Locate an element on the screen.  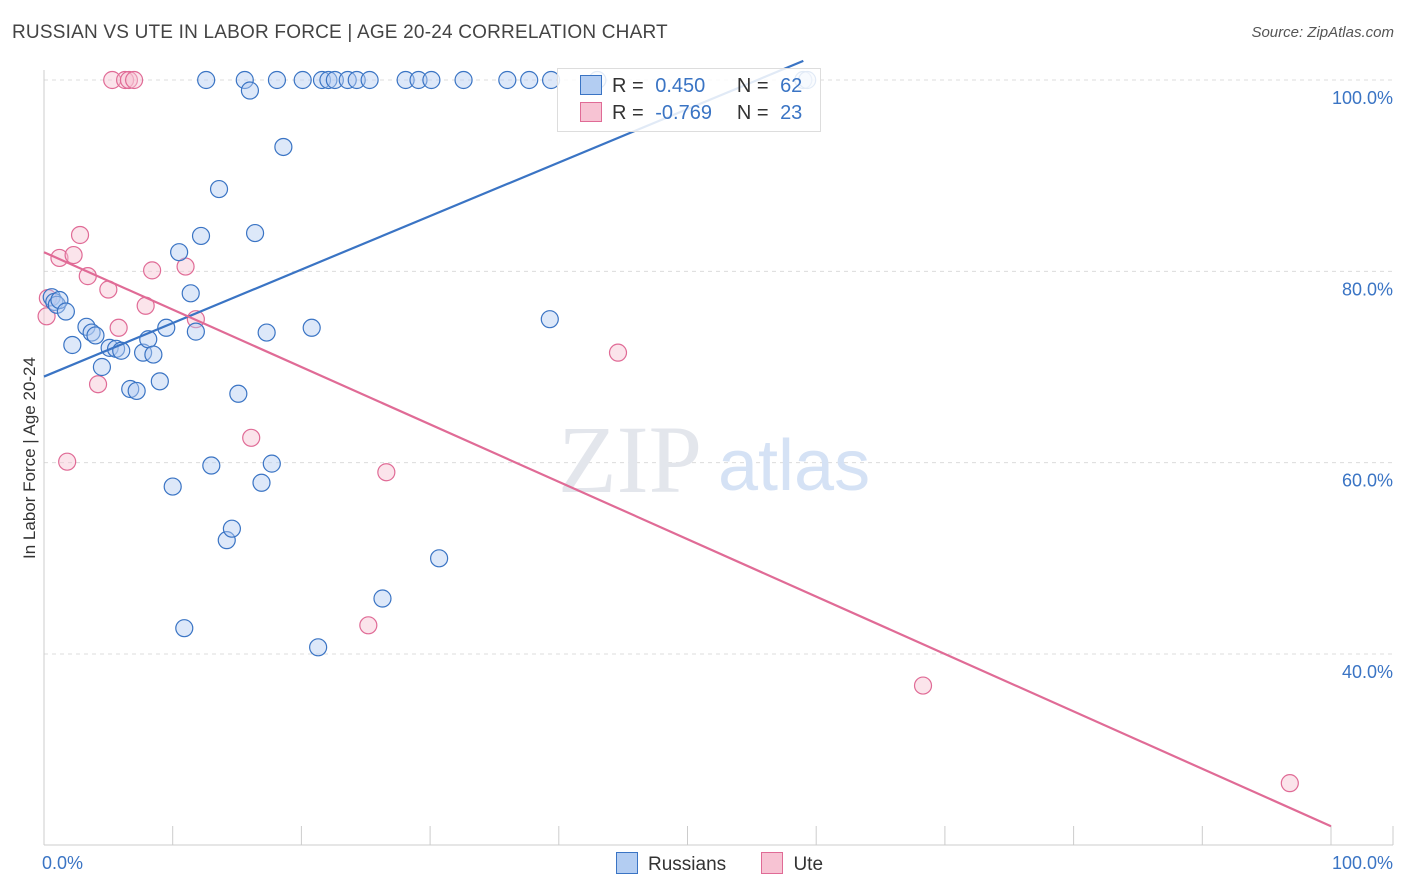
ute-n-value: 23 is located at coordinates (791, 113).